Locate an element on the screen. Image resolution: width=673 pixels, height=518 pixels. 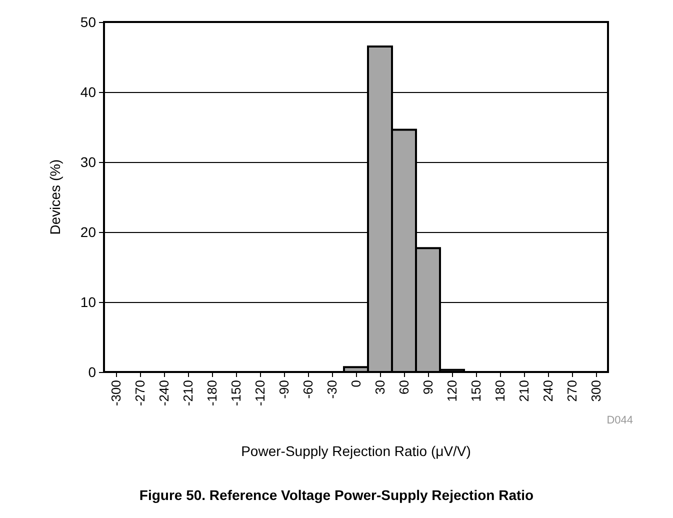
x-tick-label: -30 is located at coordinates (332, 389).